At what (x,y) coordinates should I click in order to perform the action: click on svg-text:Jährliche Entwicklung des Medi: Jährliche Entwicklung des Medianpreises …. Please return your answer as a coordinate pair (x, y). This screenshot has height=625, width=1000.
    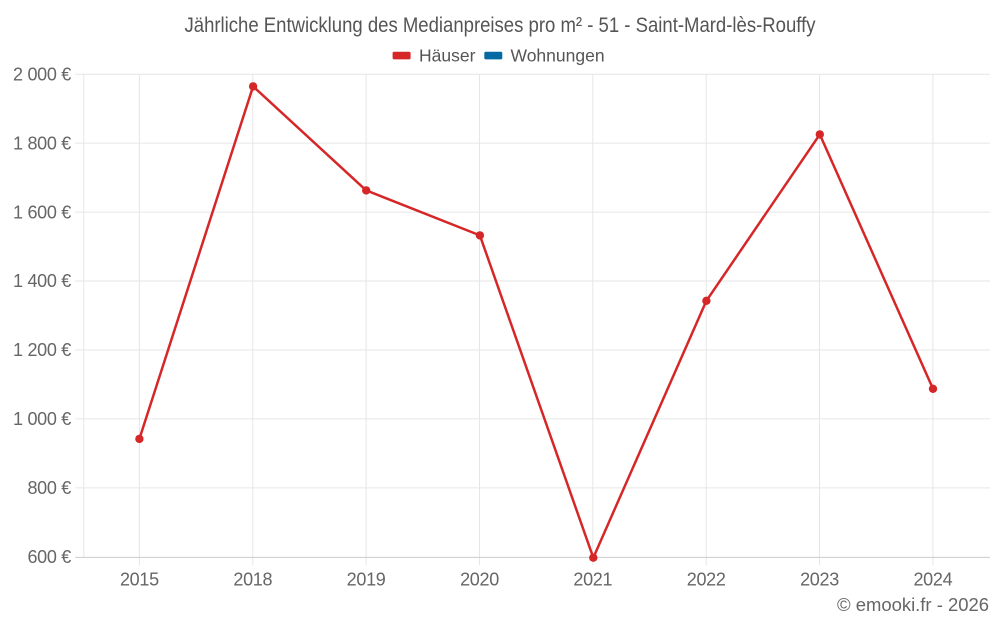
    Looking at the image, I should click on (500, 25).